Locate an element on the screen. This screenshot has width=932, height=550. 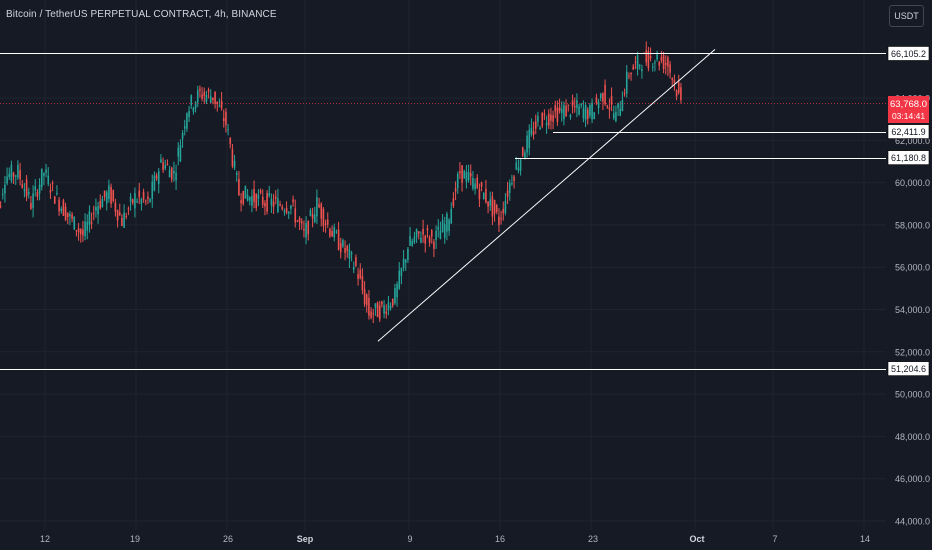
level-label-text: 61,180.8 is located at coordinates (908, 158).